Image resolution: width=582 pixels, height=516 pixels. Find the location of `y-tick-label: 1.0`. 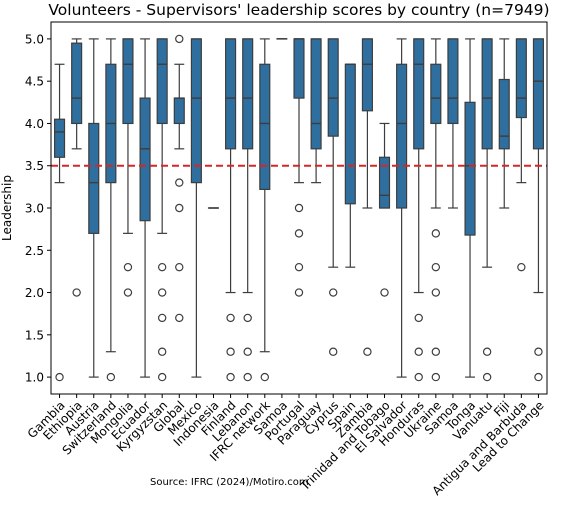

y-tick-label: 1.0 is located at coordinates (34, 378).